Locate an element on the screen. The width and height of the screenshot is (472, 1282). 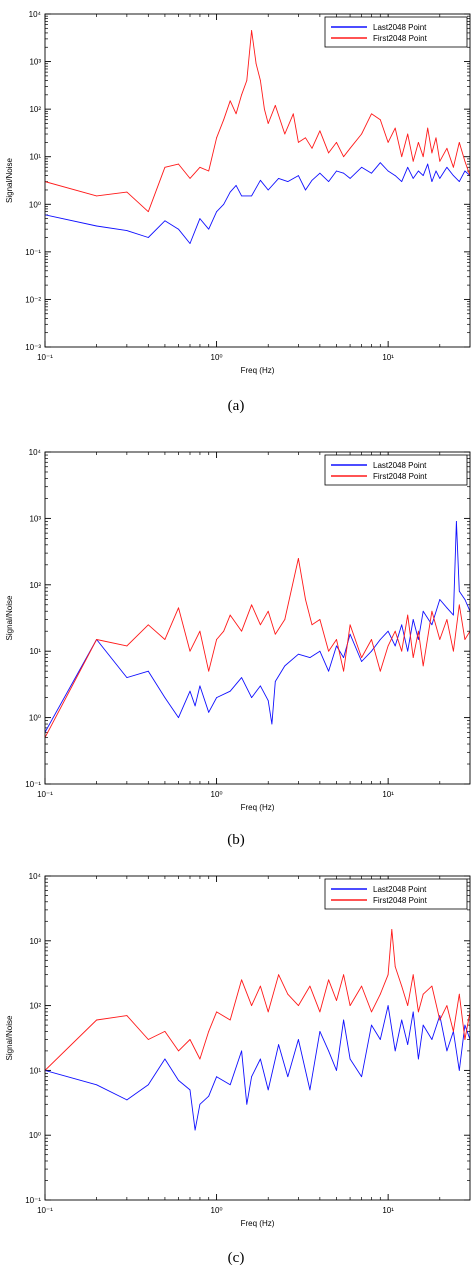
legend-label-2: First2048 Point is located at coordinates (400, 476).